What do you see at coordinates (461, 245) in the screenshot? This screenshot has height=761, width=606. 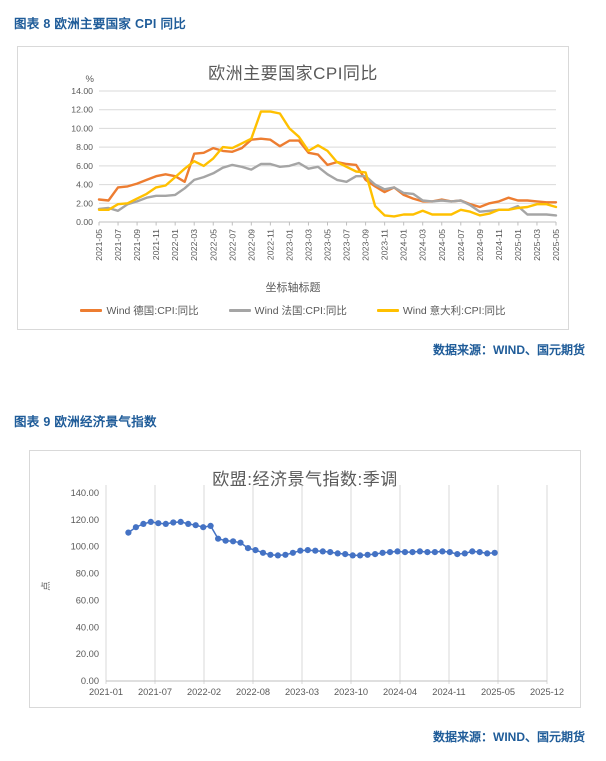 I see `x-tick-label: 2024-07` at bounding box center [461, 245].